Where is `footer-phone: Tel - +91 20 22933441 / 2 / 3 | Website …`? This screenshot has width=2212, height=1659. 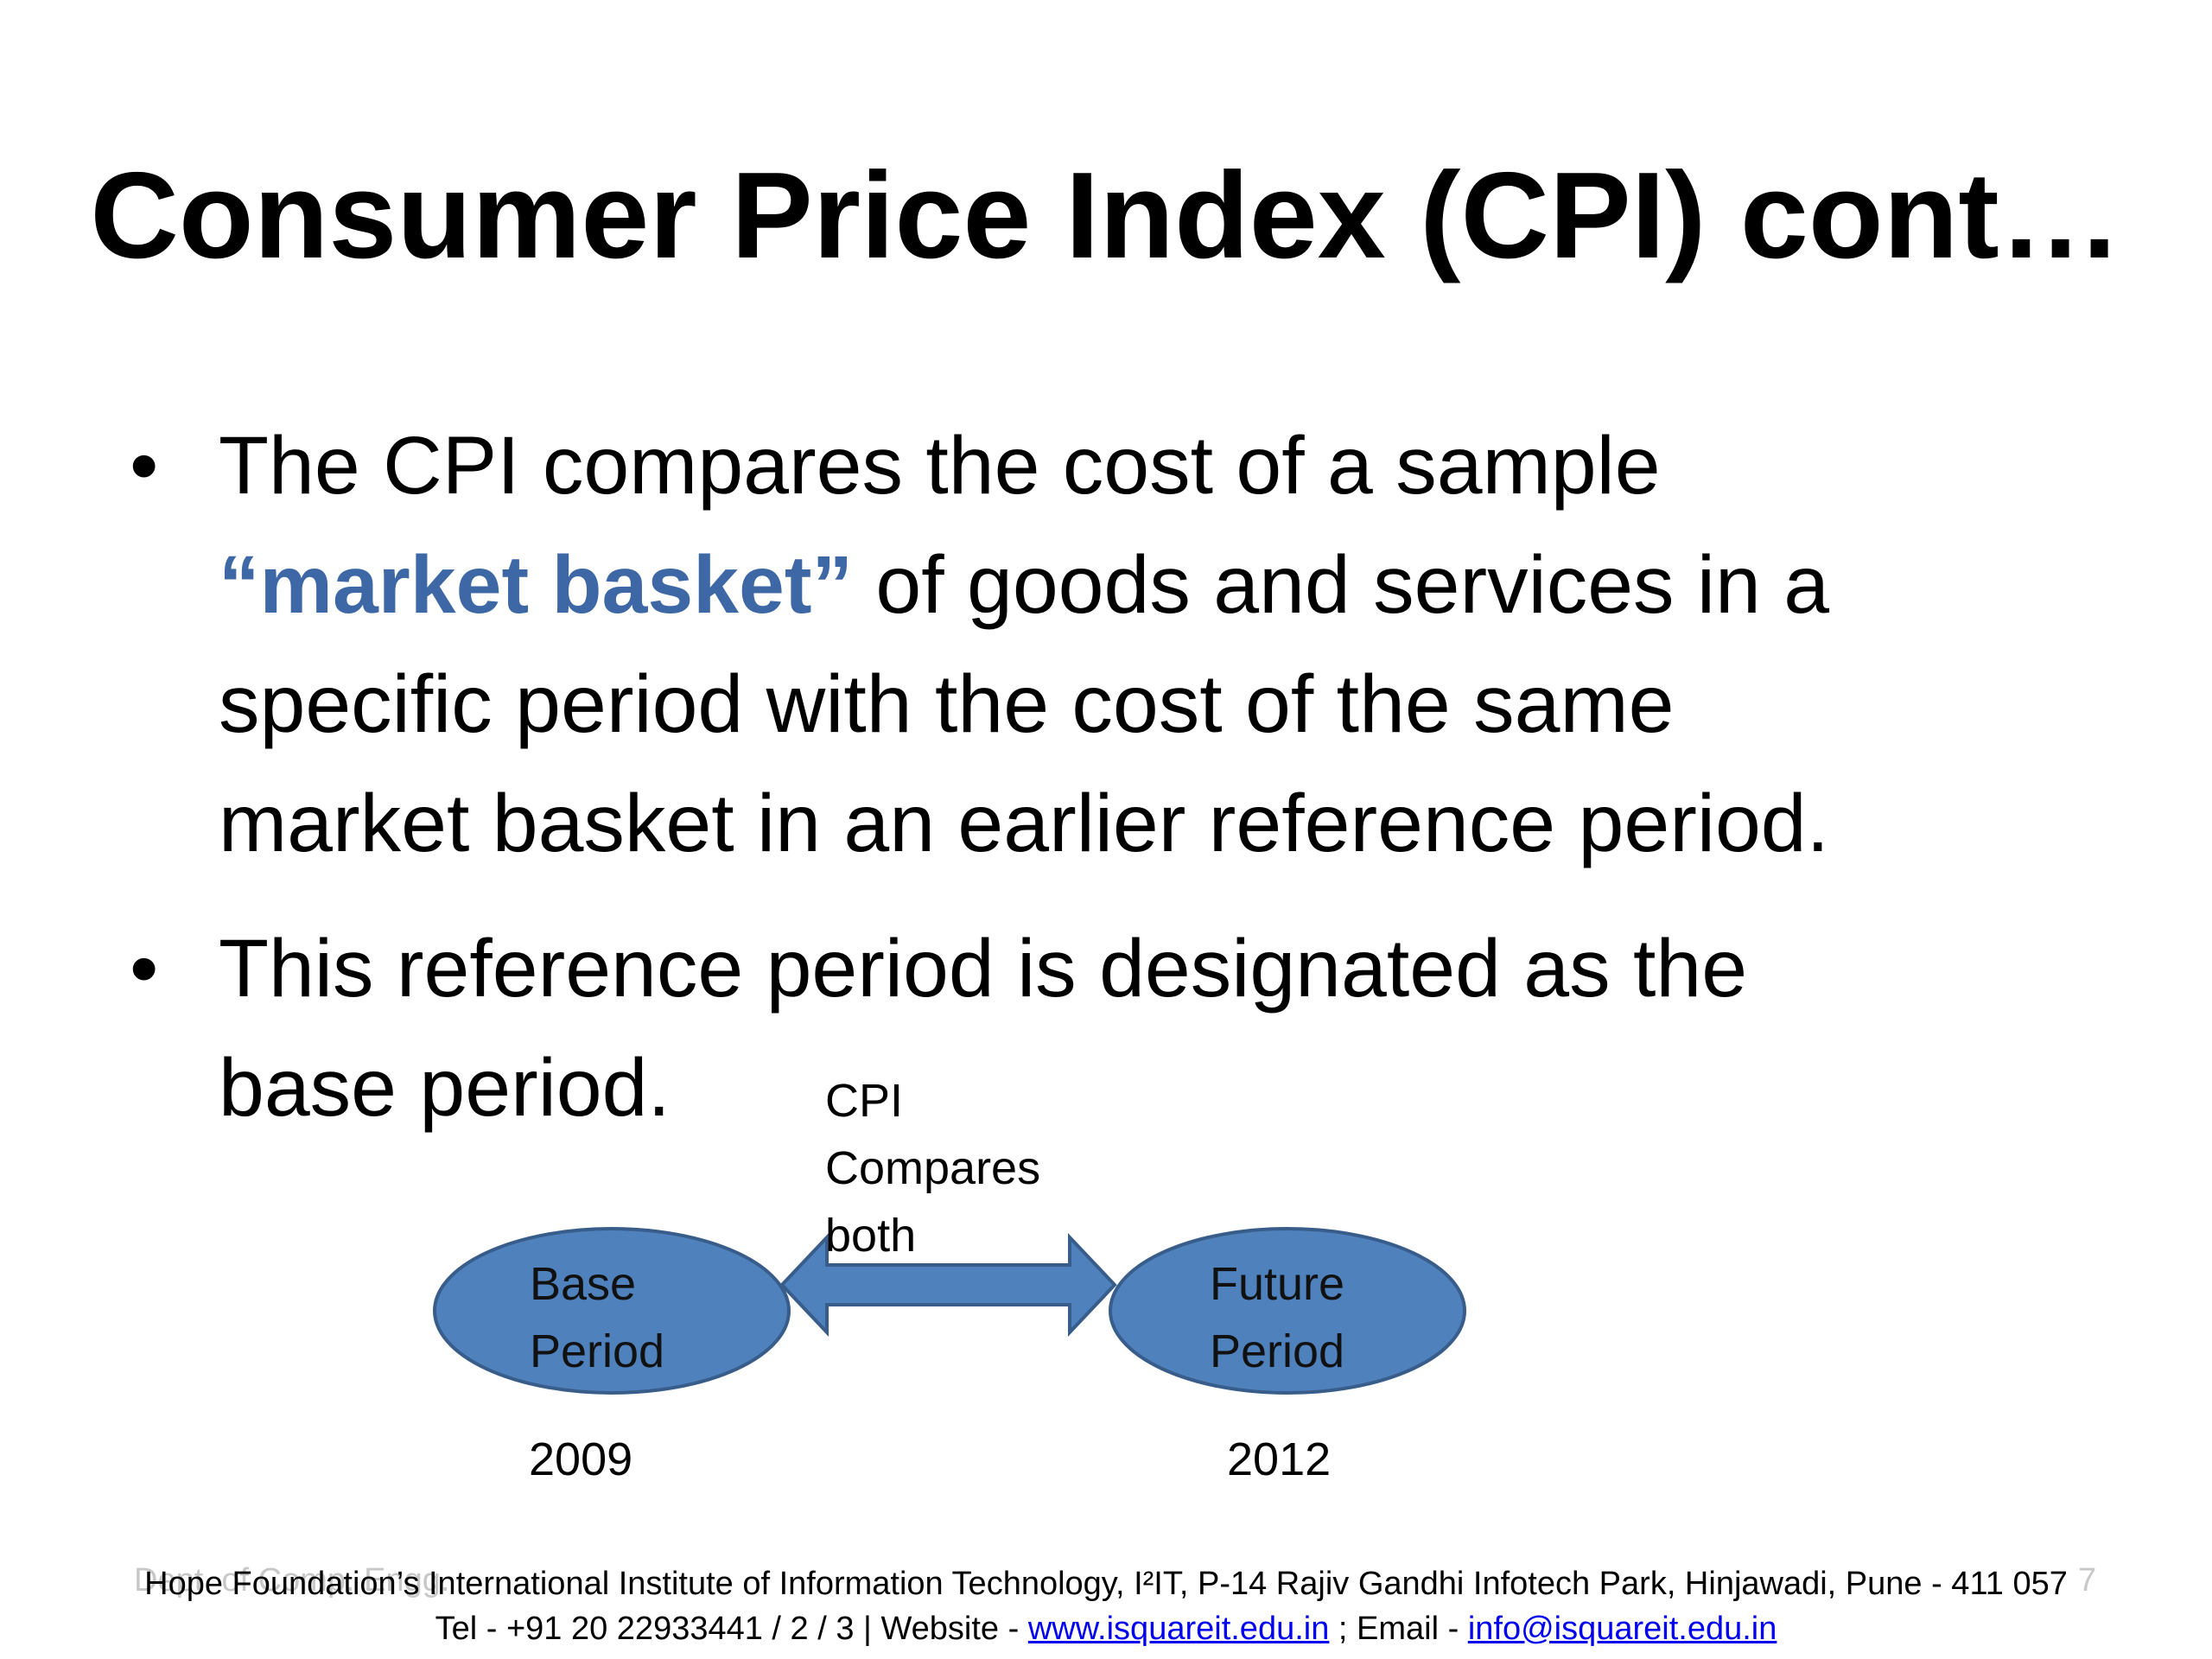
footer-phone: Tel - +91 20 22933441 / 2 / 3 | Website … is located at coordinates (731, 1629).